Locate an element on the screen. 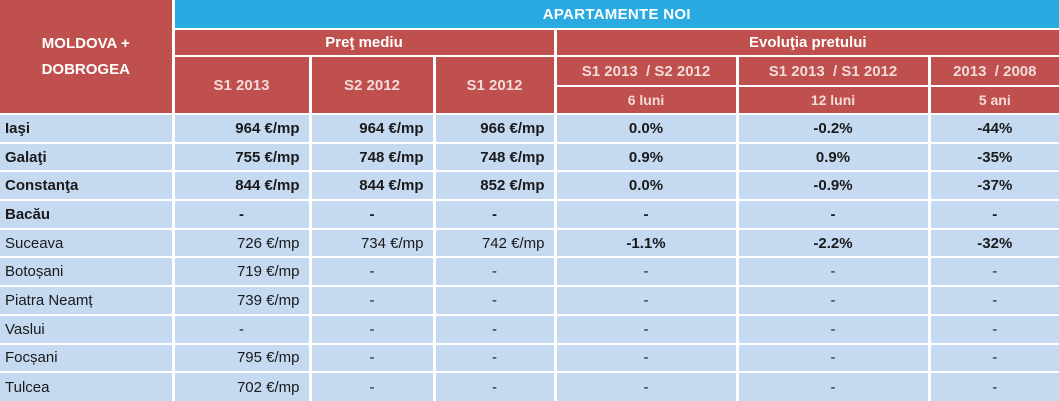  price-cell: 852 €/mp is located at coordinates (494, 186).